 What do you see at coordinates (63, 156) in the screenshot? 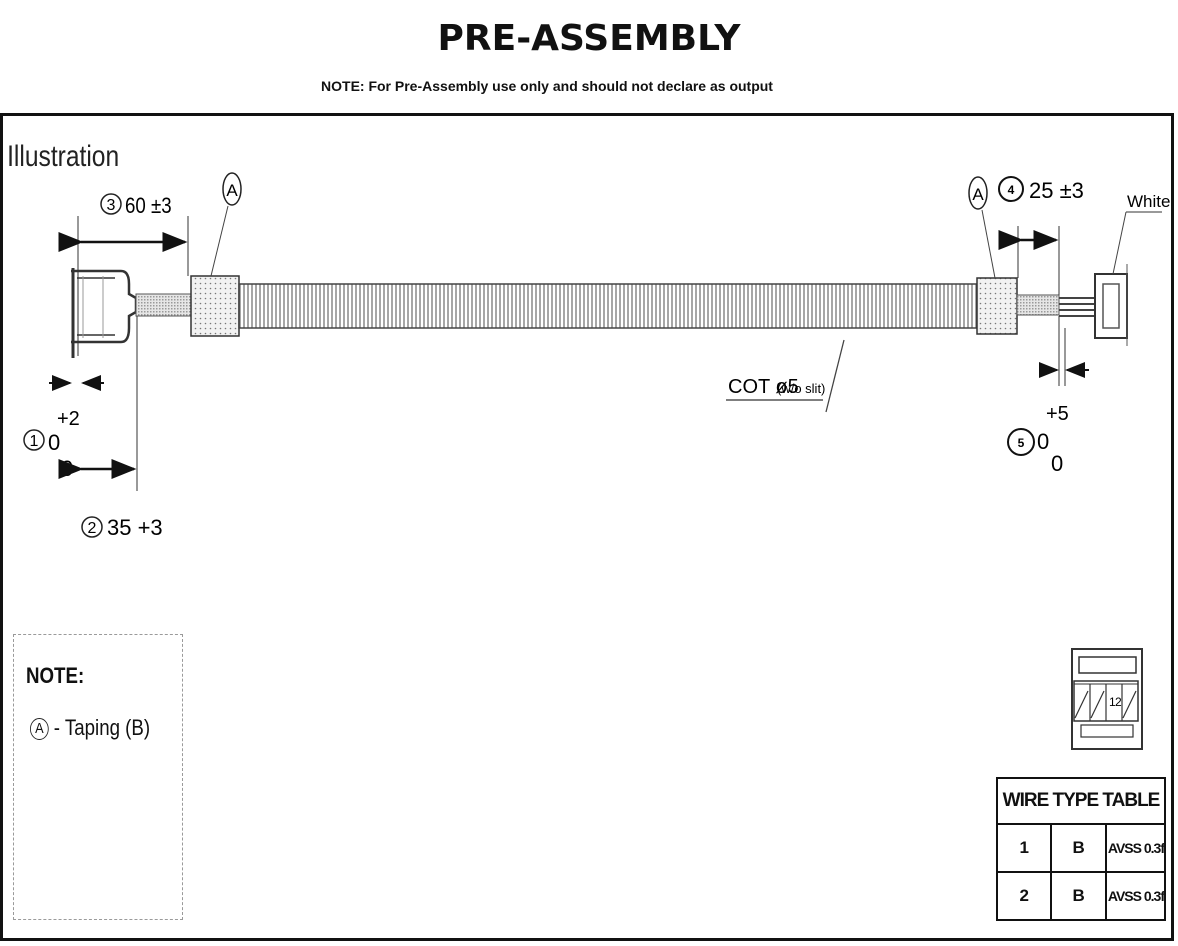
I see `illustration-label: Illustration` at bounding box center [63, 156].